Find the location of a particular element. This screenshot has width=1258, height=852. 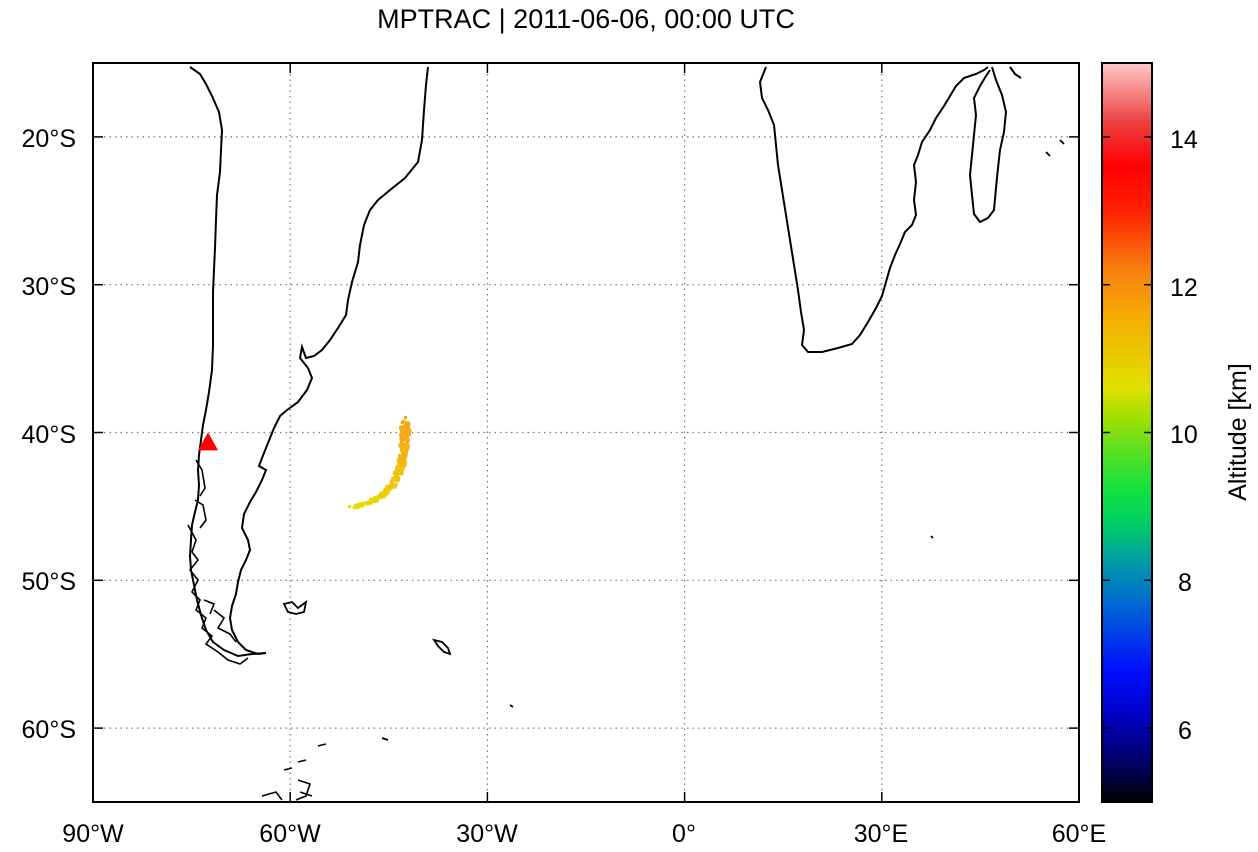

colorbar-tick-label: 10 is located at coordinates (1184, 435).